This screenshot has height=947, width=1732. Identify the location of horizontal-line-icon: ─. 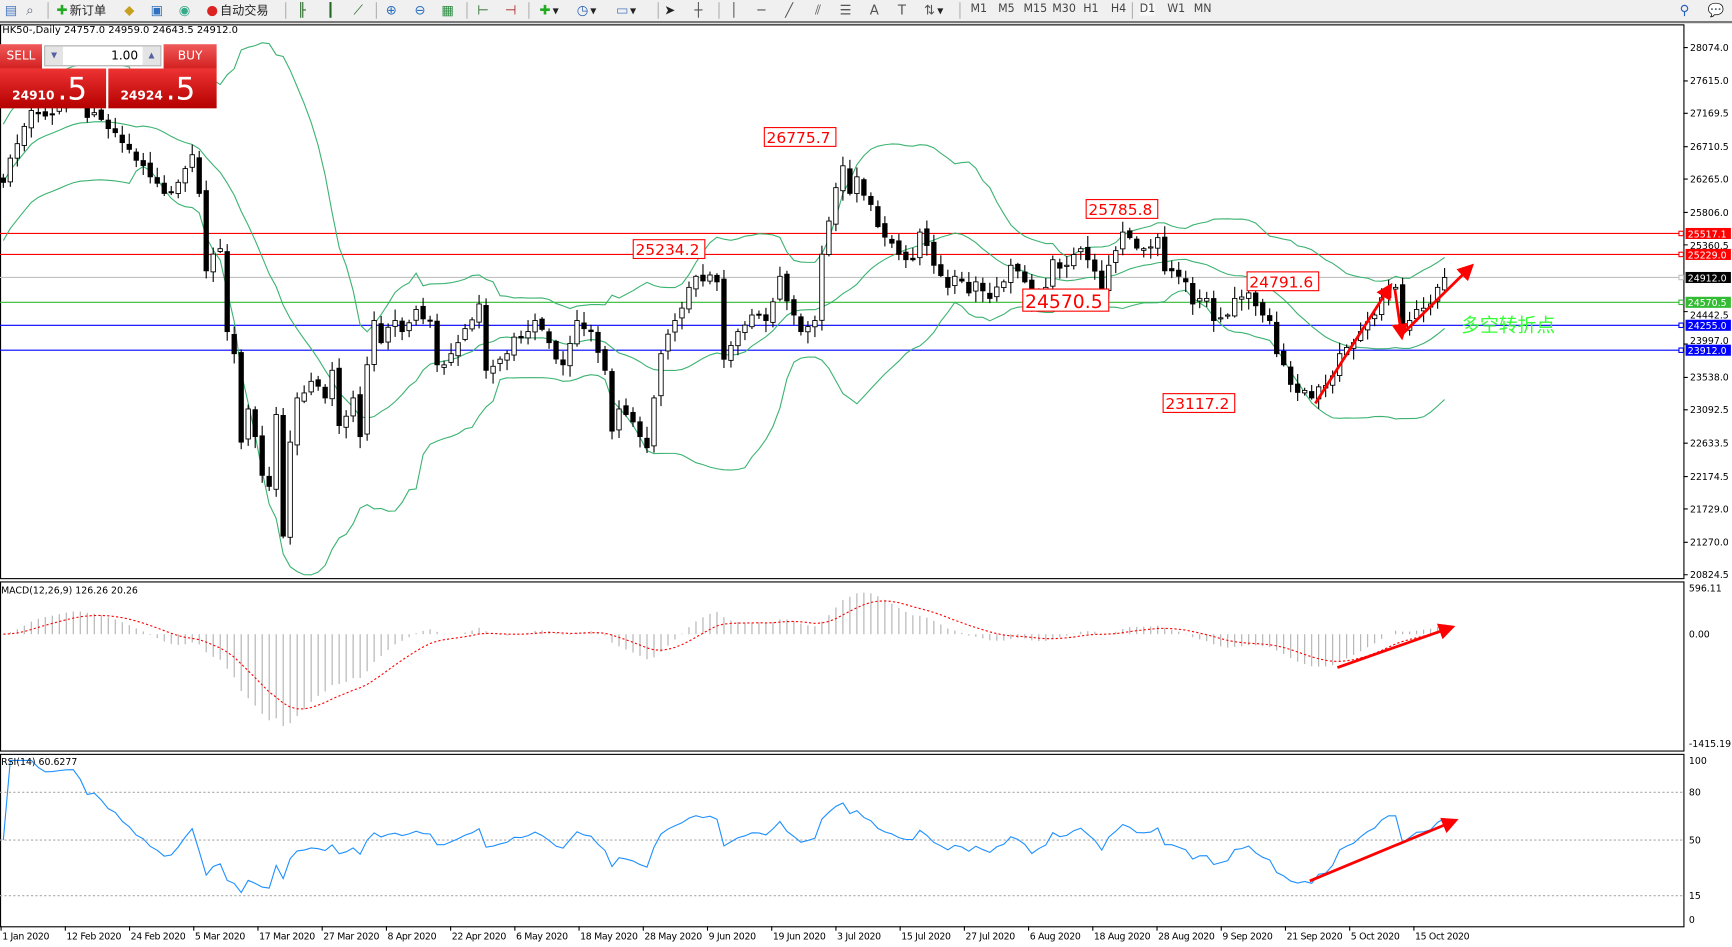
(761, 10).